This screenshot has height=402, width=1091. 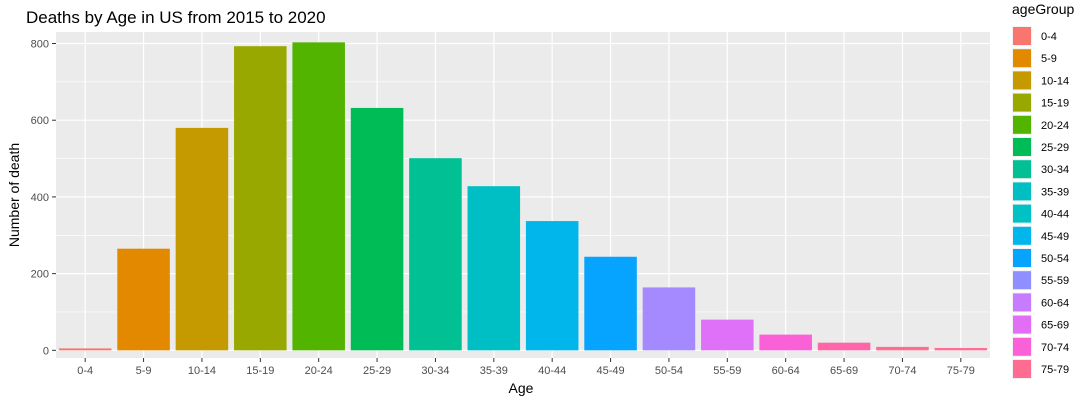 I want to click on y-tick-label: 0, so click(x=46, y=351).